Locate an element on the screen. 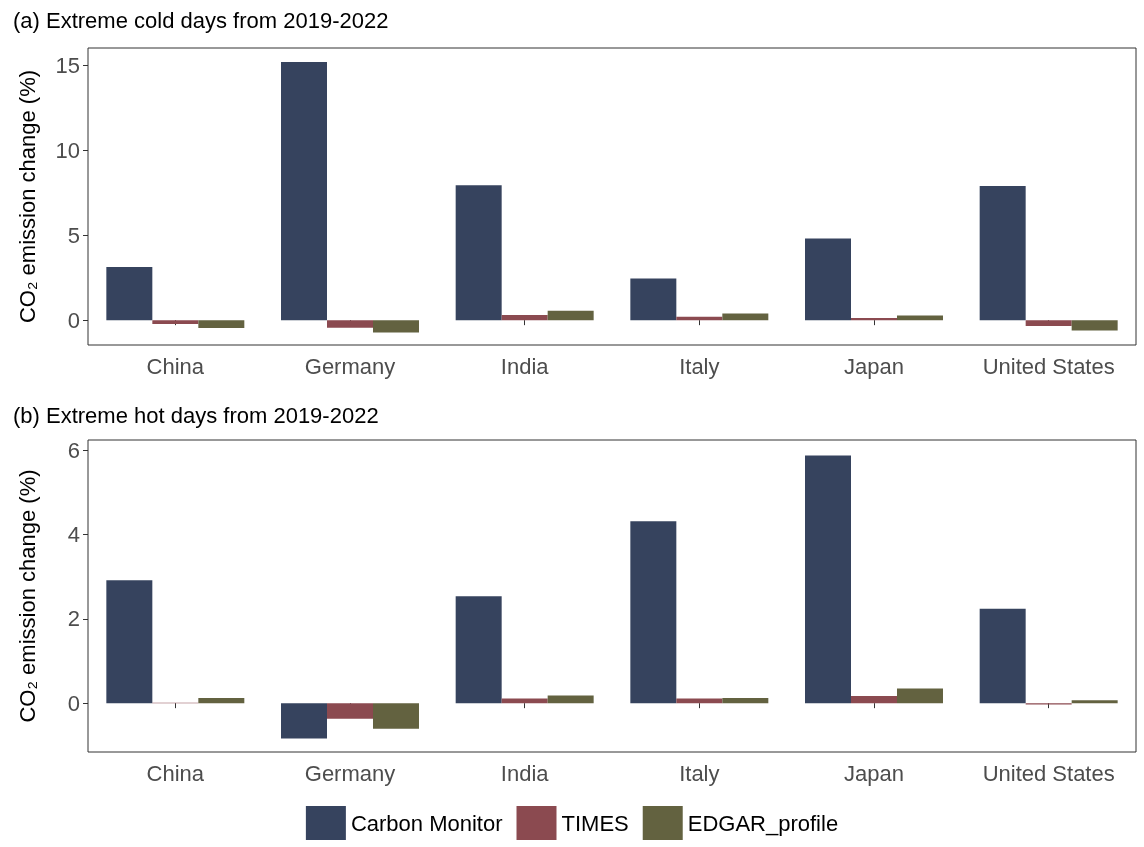  legend-label: EDGAR_profile is located at coordinates (763, 823).